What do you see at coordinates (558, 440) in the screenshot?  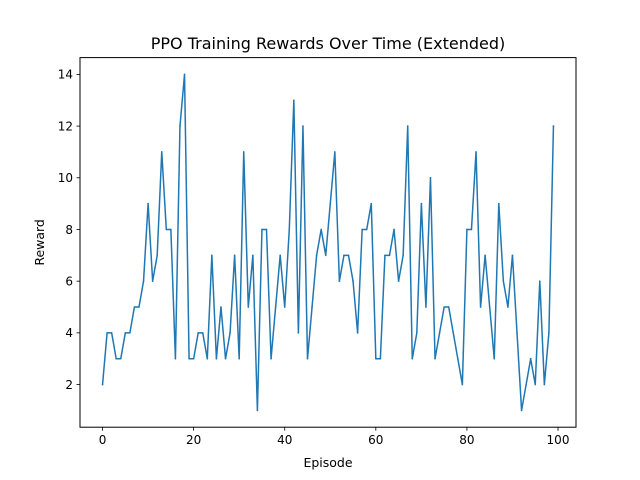 I see `x-tick-label: 100` at bounding box center [558, 440].